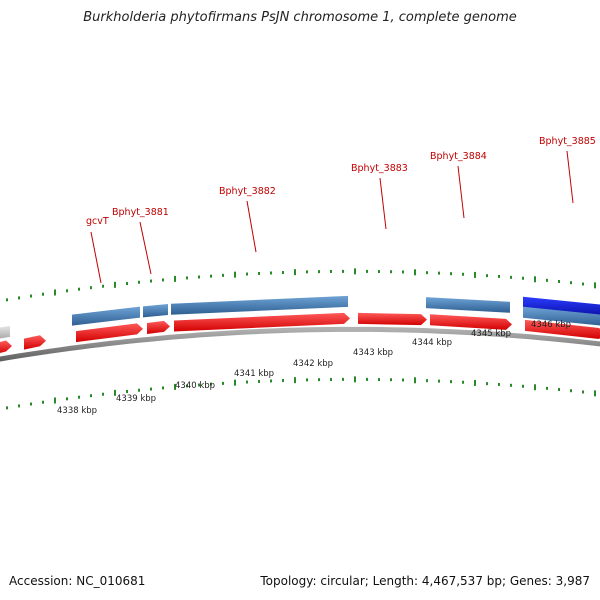 The image size is (600, 600). I want to click on scale-label: 4338 kbp, so click(77, 411).